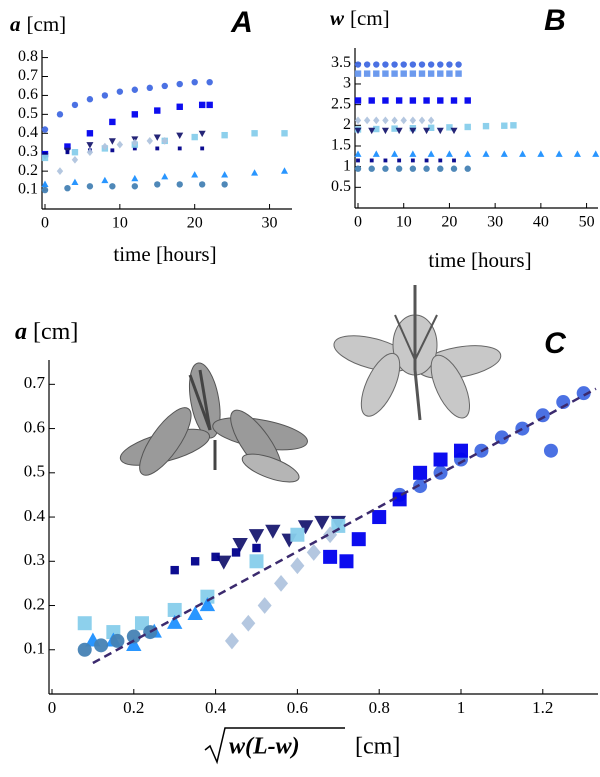 This screenshot has height=777, width=600. I want to click on x-tick-label: 1, so click(461, 707).